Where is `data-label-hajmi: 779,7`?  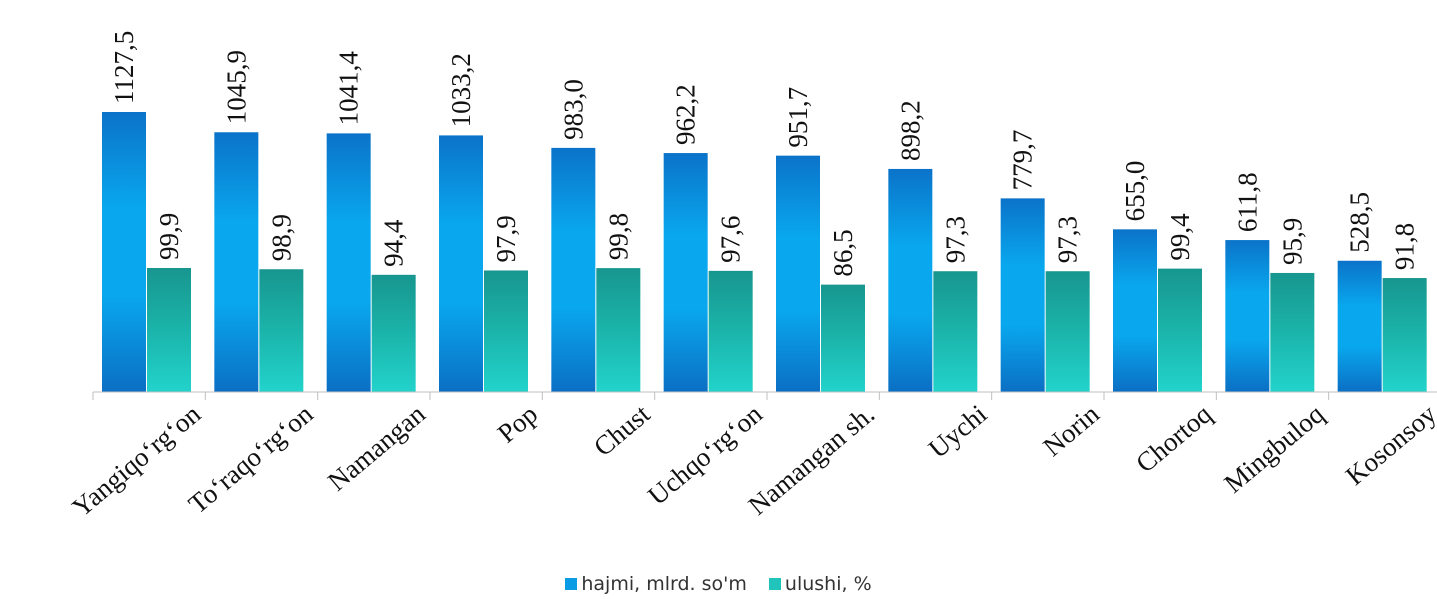
data-label-hajmi: 779,7 is located at coordinates (1023, 160).